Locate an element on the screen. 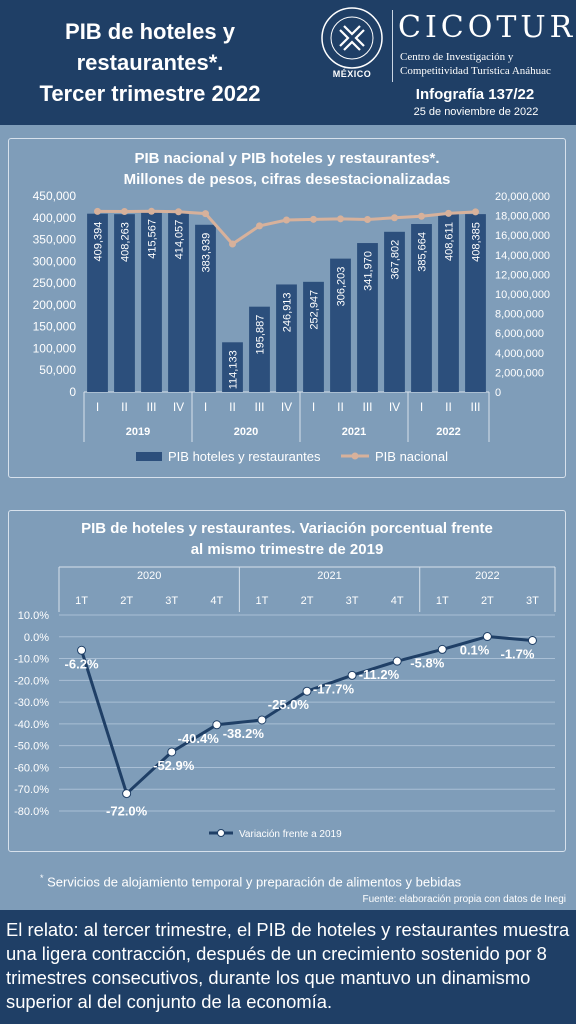  legend-line-marker is located at coordinates (221, 833).